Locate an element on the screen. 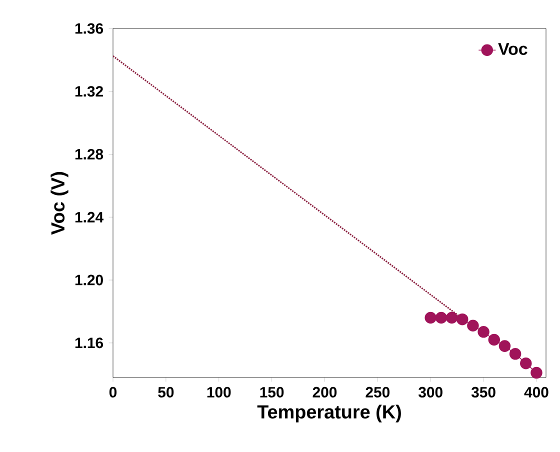  x-tick-label: 400 is located at coordinates (536, 392).